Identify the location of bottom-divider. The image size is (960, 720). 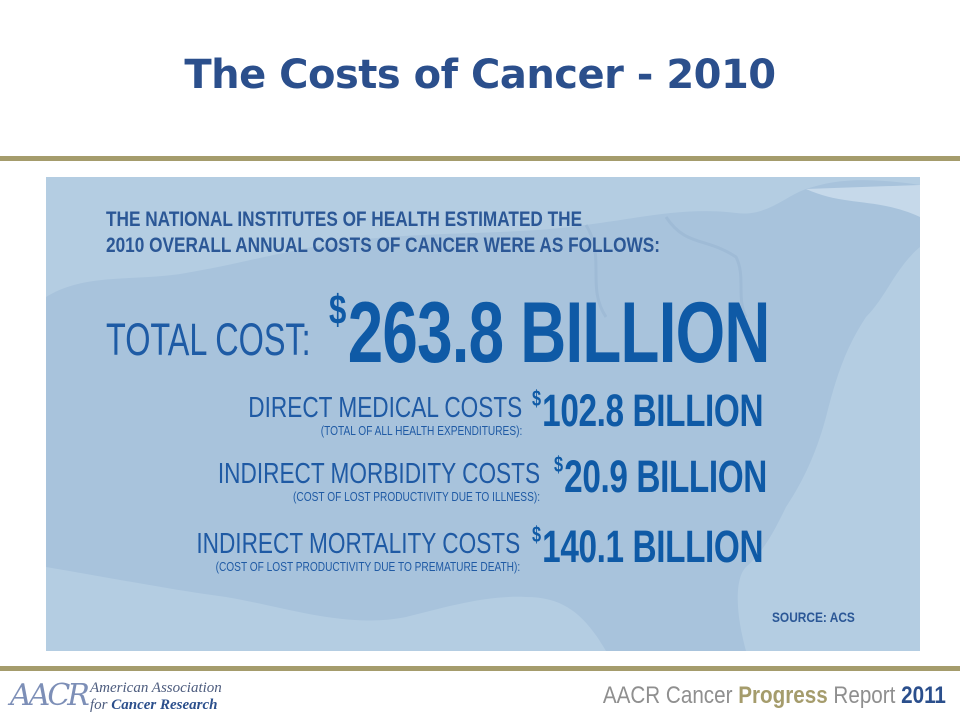
(480, 668).